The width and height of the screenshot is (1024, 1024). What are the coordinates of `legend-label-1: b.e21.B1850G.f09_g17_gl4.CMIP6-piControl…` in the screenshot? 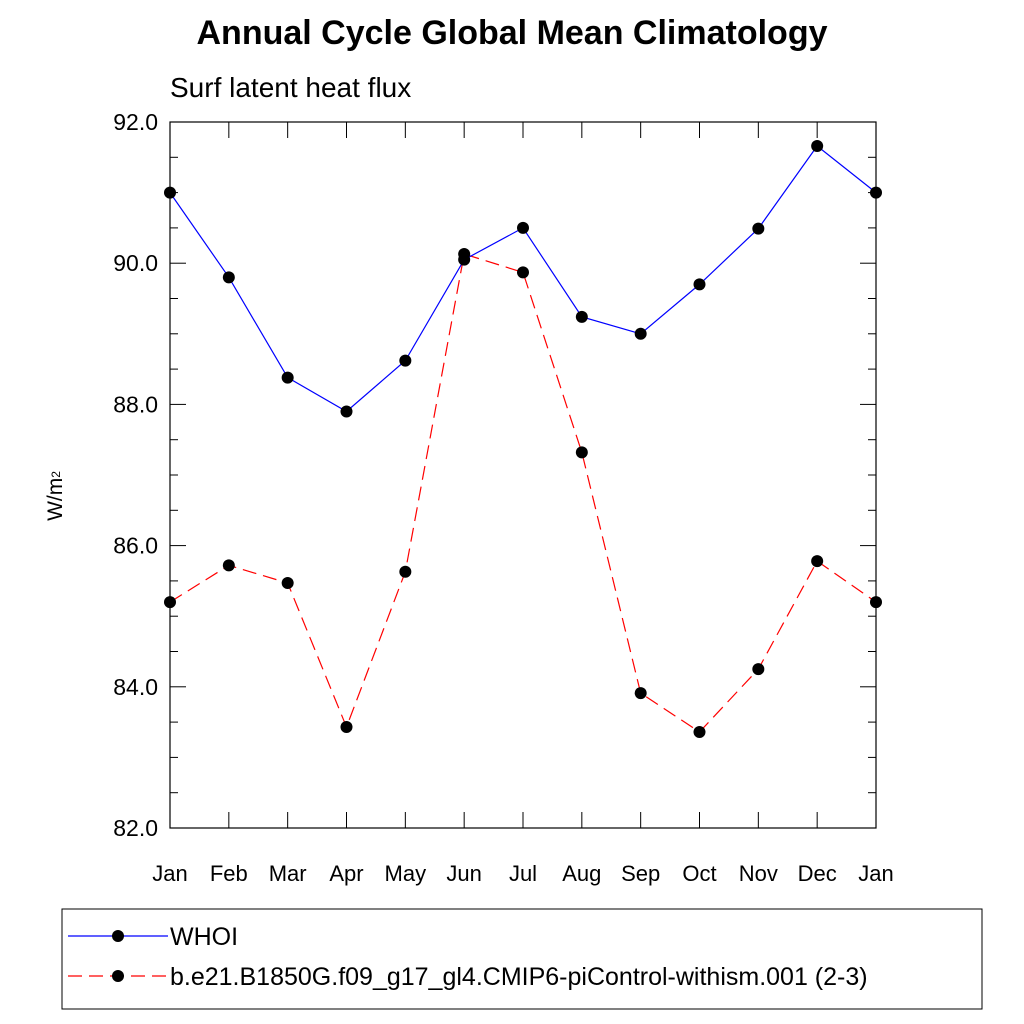 It's located at (519, 977).